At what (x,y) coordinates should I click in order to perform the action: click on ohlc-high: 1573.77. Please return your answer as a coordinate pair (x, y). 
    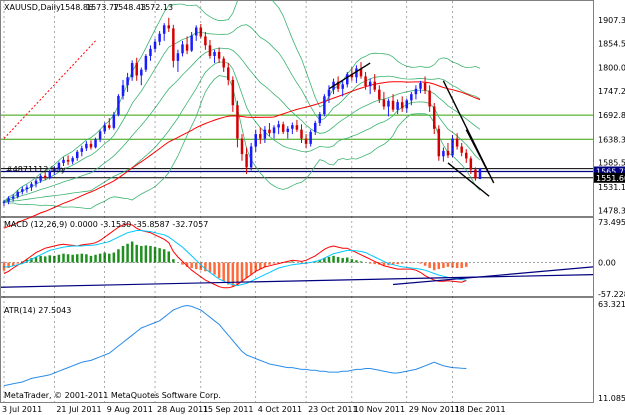
    Looking at the image, I should click on (102, 7).